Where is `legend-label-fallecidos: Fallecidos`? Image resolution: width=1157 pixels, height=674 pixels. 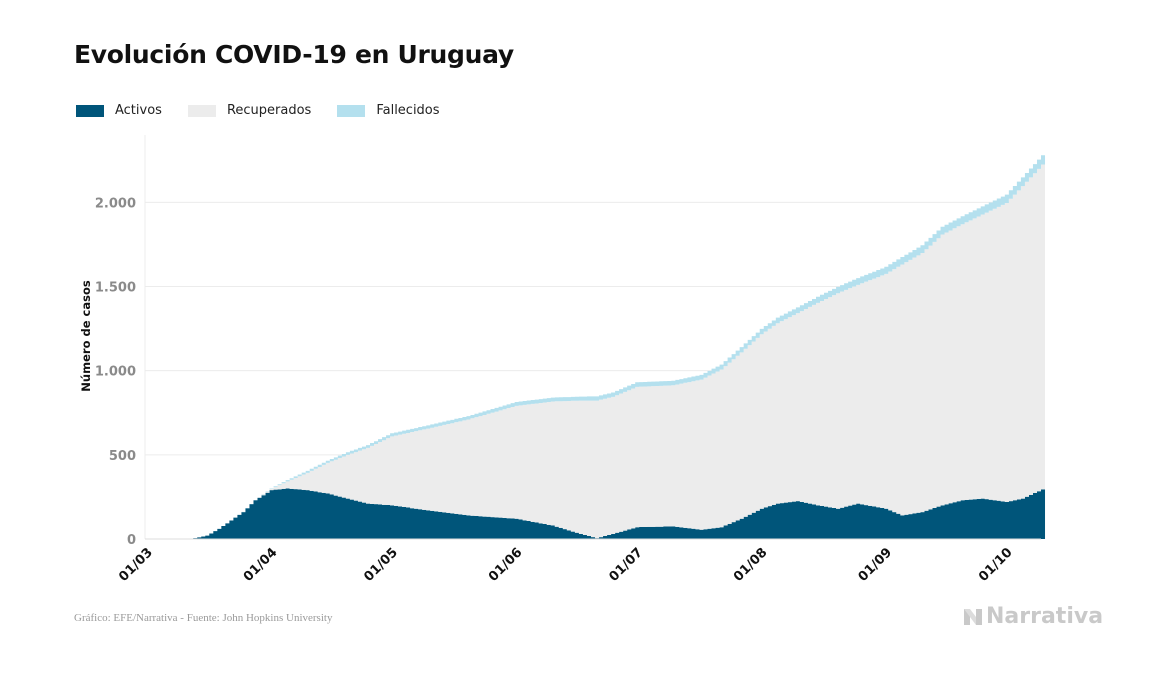
legend-label-fallecidos: Fallecidos is located at coordinates (408, 110).